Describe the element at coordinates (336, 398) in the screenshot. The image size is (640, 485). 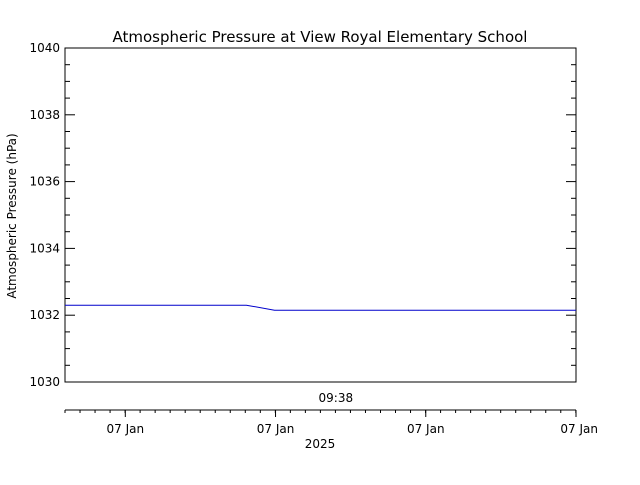
I see `time-marker-label: 09:38` at that location.